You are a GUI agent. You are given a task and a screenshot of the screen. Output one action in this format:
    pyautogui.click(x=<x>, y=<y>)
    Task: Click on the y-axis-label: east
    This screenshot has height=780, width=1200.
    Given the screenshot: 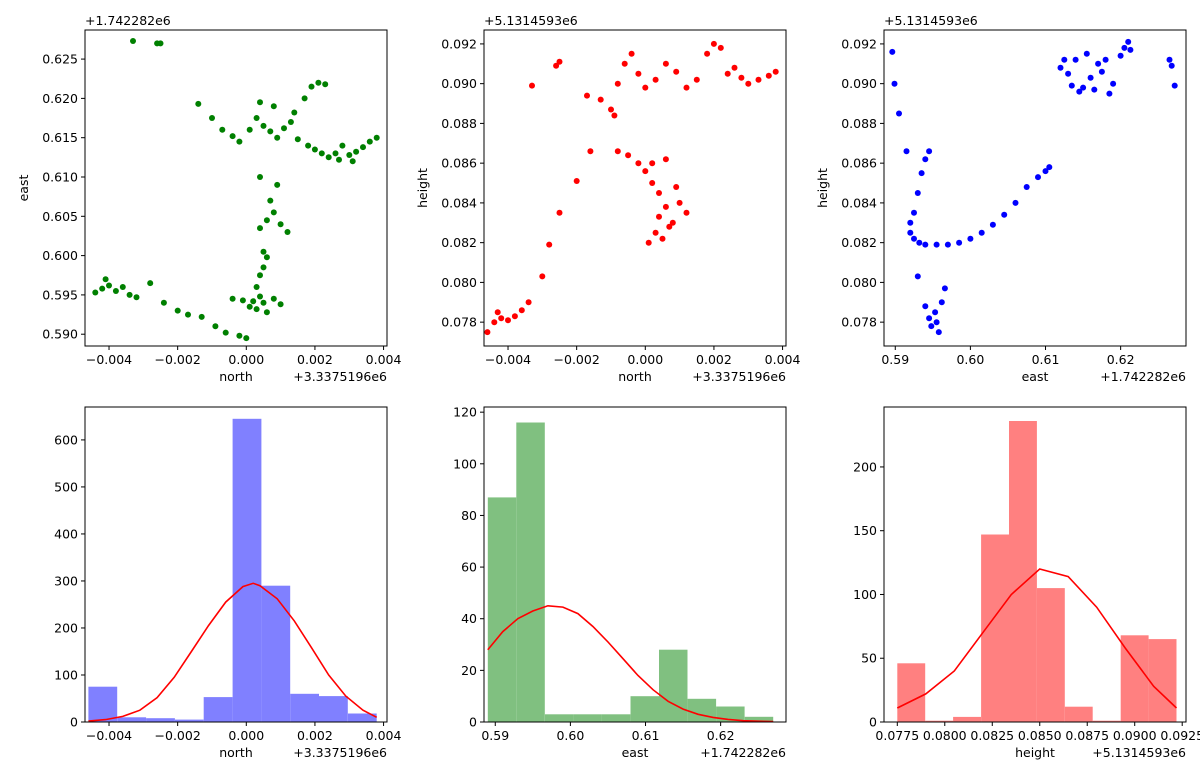 What is the action you would take?
    pyautogui.click(x=23, y=188)
    